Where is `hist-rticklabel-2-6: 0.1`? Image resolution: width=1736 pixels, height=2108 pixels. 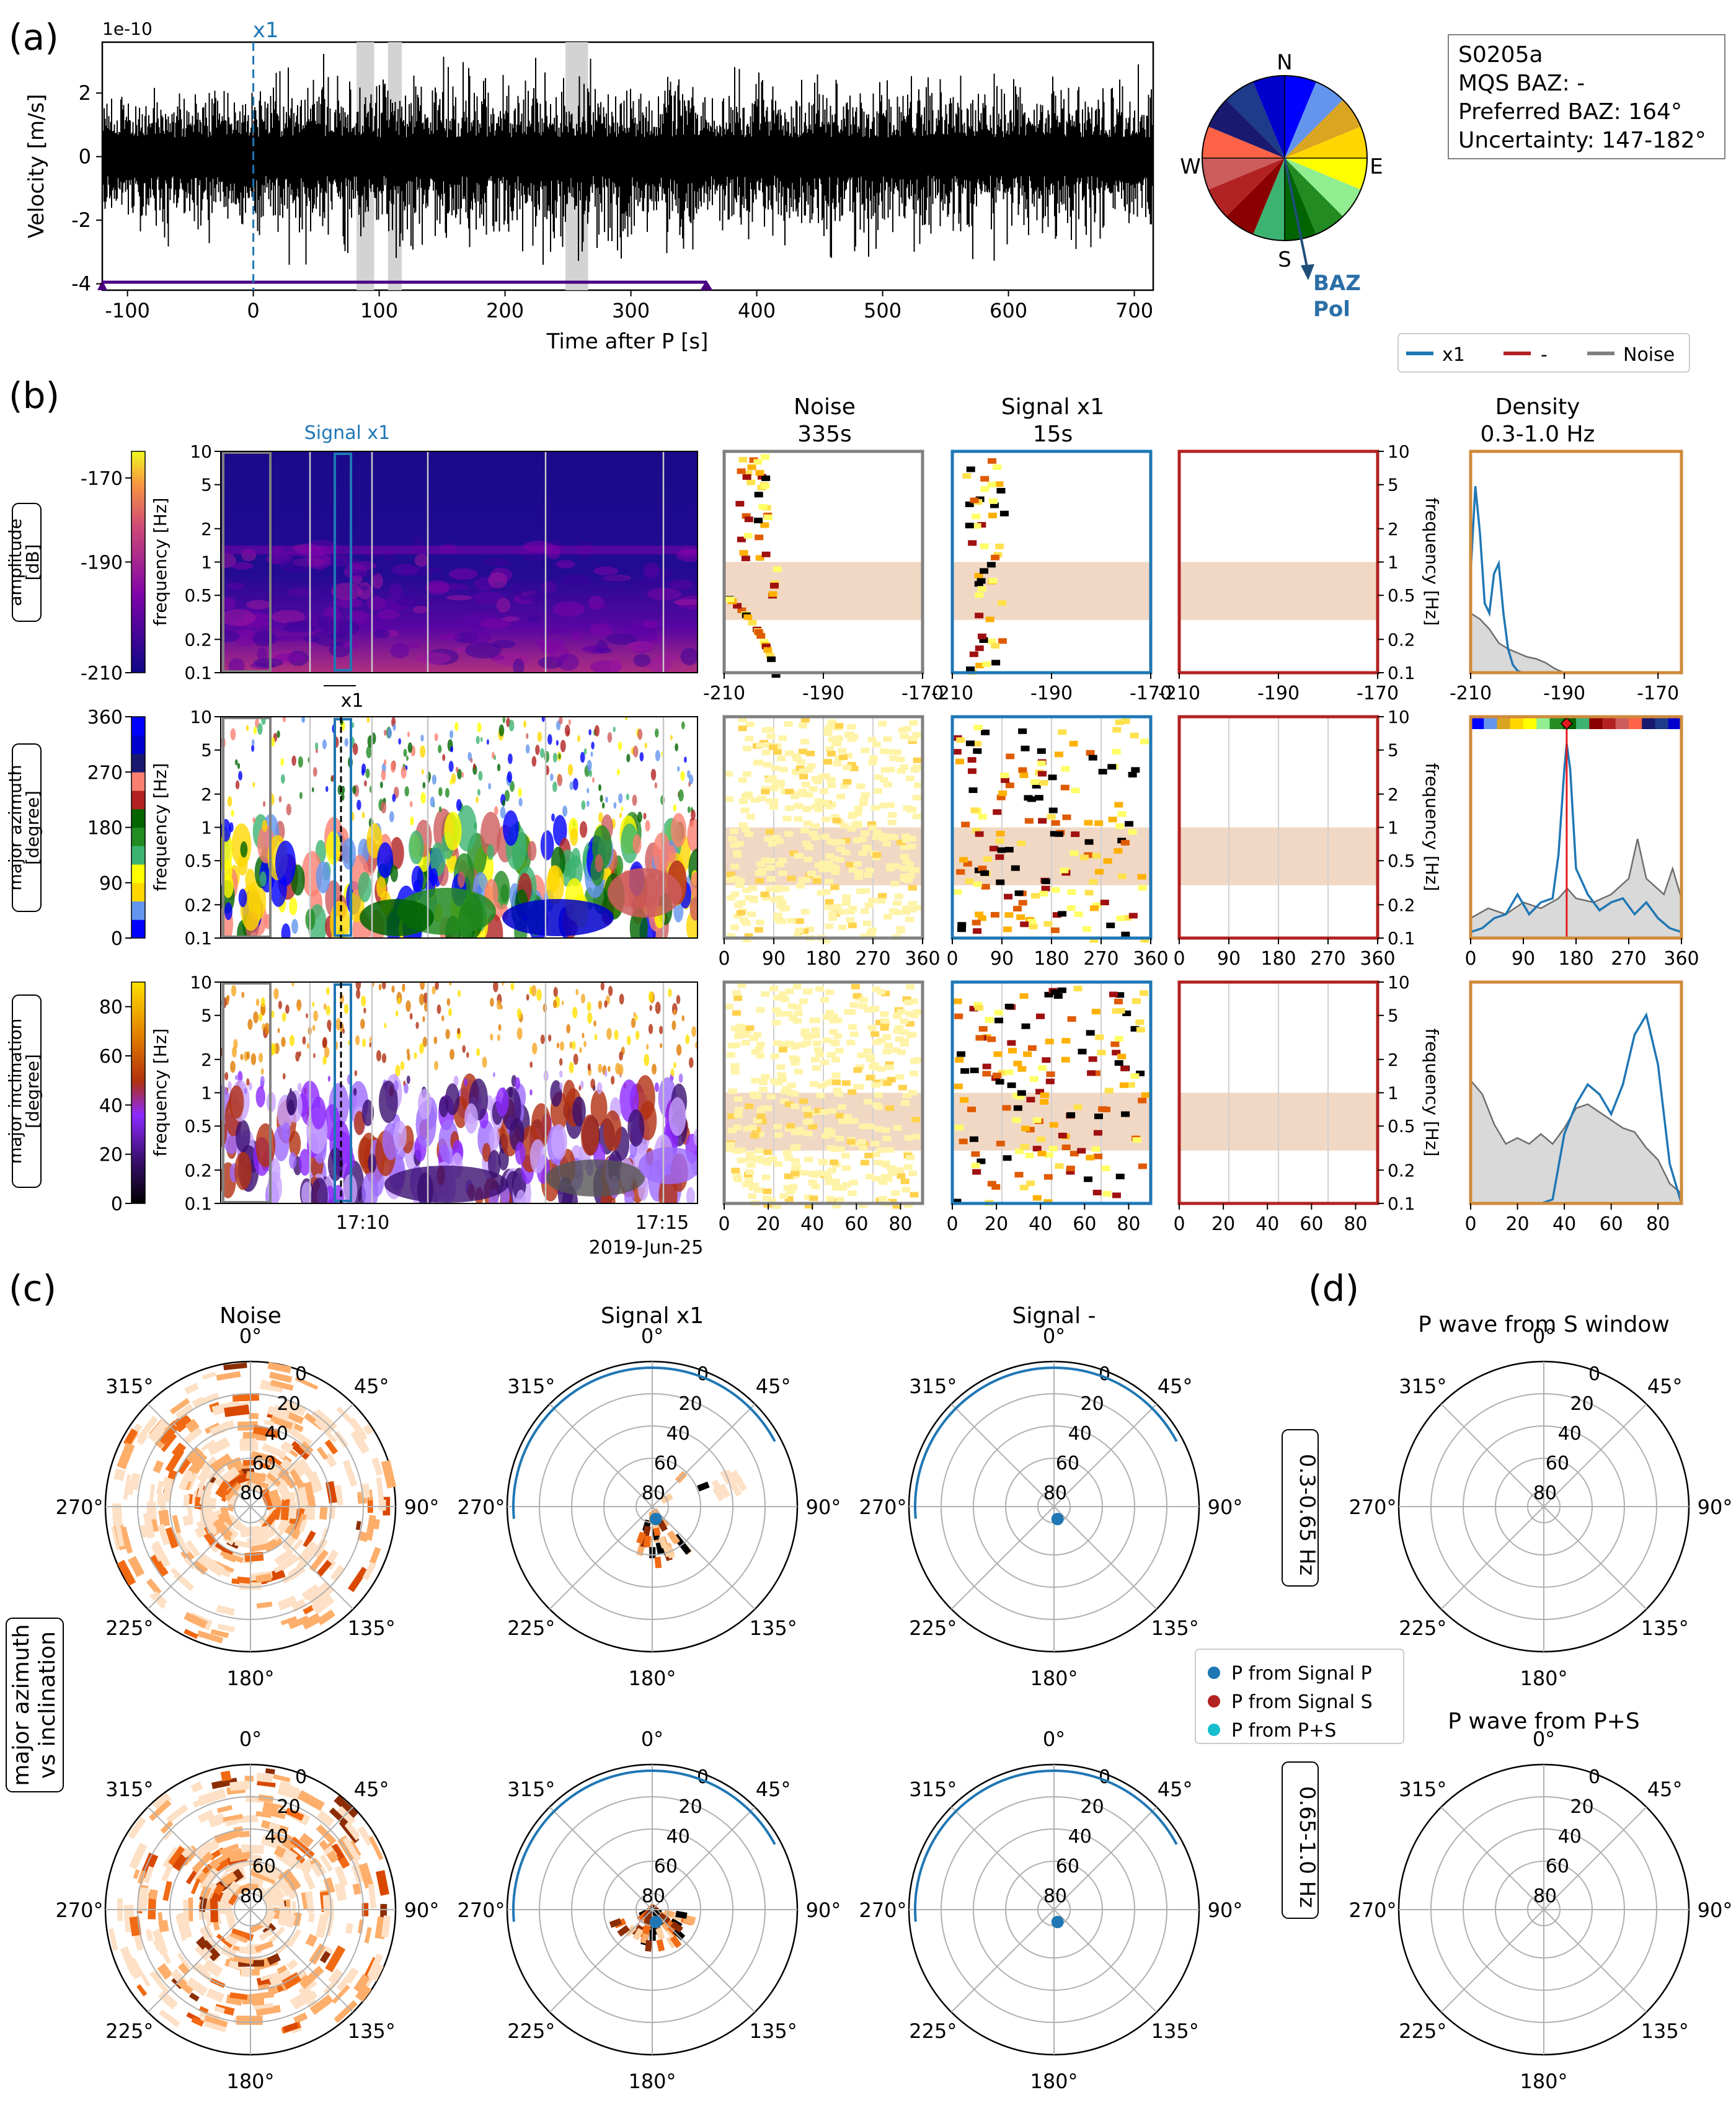 hist-rticklabel-2-6: 0.1 is located at coordinates (1401, 1204).